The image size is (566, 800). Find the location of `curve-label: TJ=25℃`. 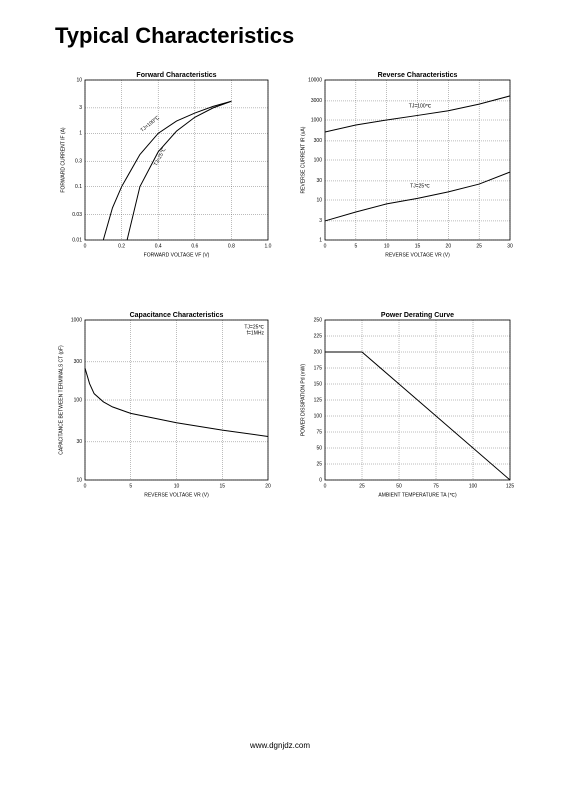

curve-label: TJ=25℃ is located at coordinates (420, 186).